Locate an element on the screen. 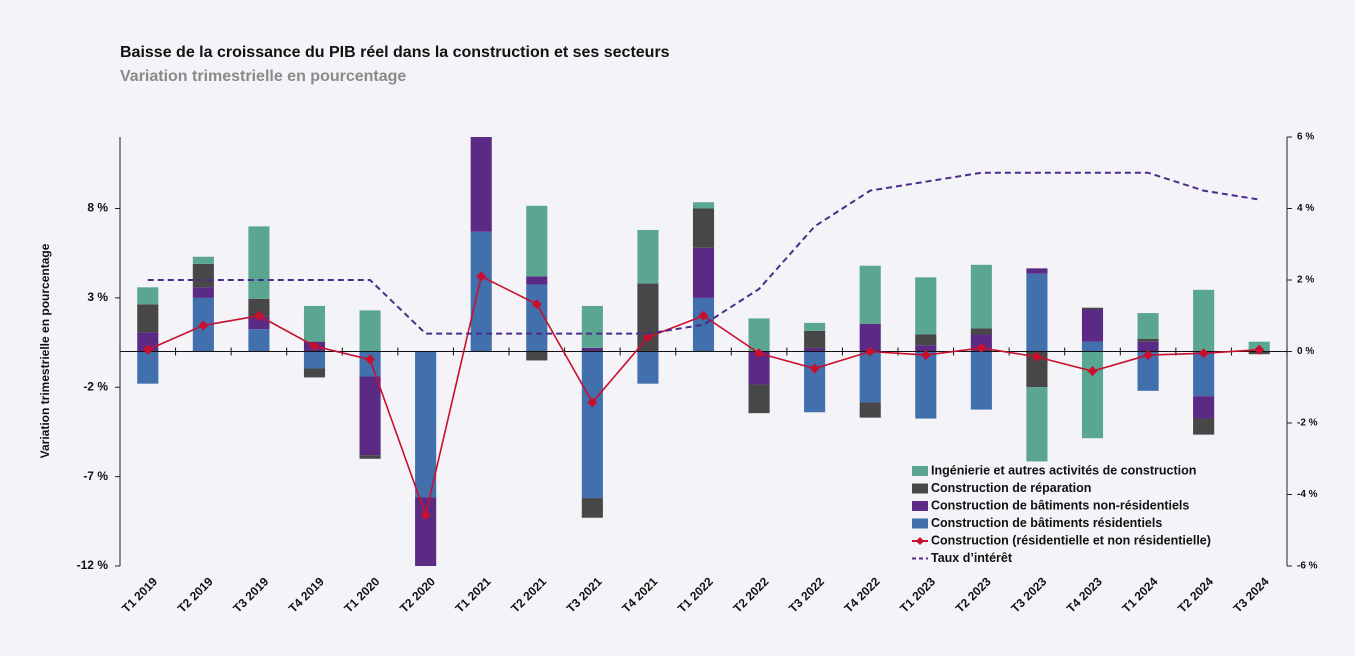 The width and height of the screenshot is (1355, 656). legend-marker is located at coordinates (920, 541).